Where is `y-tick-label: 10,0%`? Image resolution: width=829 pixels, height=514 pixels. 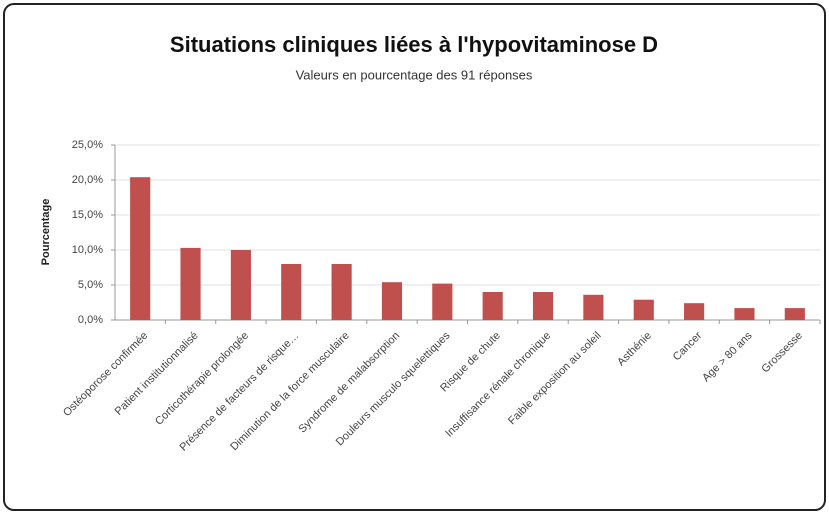 y-tick-label: 10,0% is located at coordinates (87, 250).